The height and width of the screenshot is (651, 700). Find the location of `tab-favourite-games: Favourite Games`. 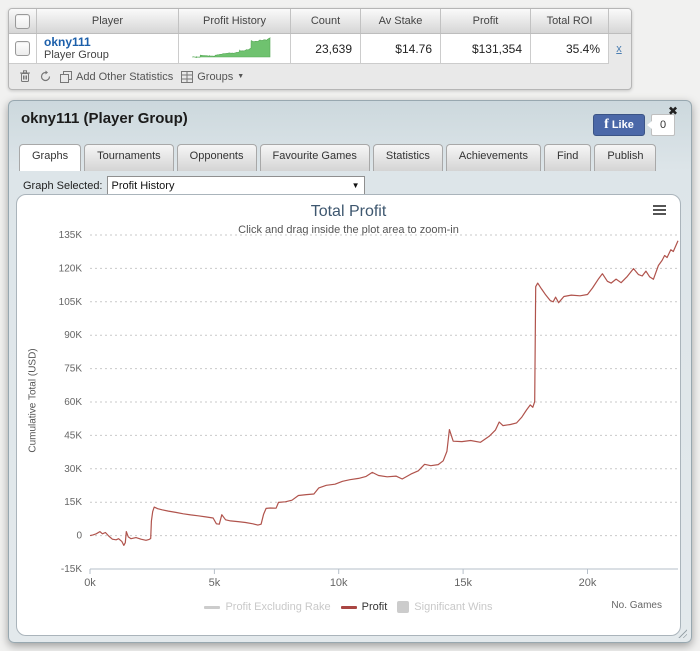

tab-favourite-games: Favourite Games is located at coordinates (314, 157).